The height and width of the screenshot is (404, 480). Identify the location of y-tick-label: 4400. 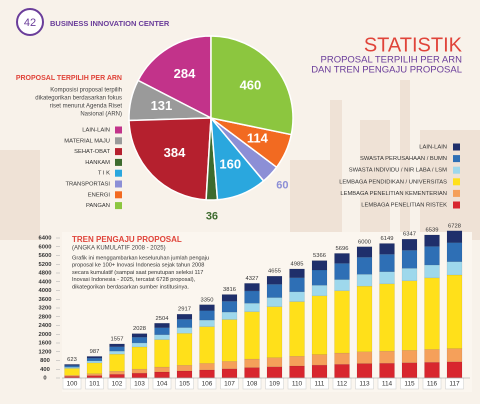
(45, 282).